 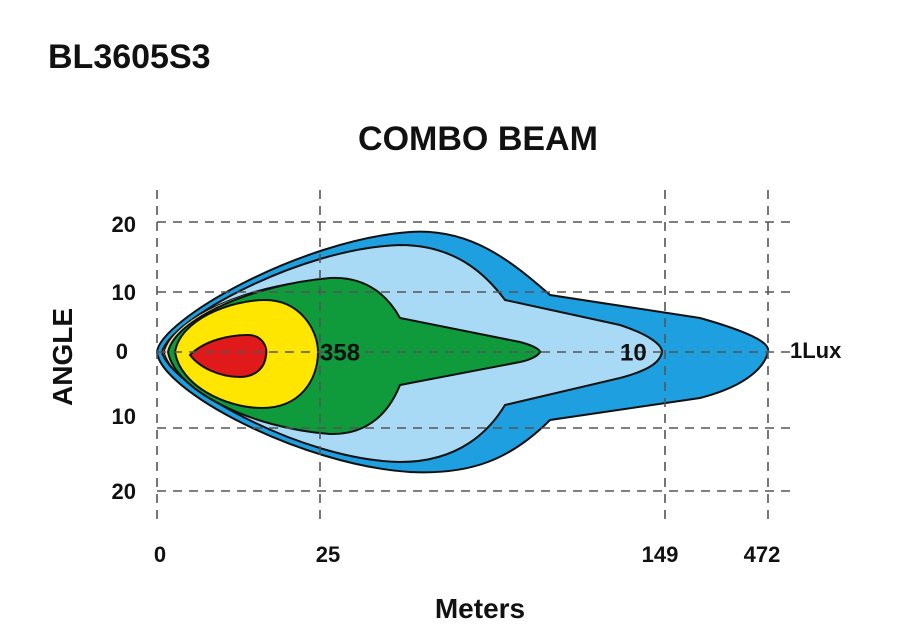 I want to click on subtitle: COMBO BEAM, so click(x=478, y=139).